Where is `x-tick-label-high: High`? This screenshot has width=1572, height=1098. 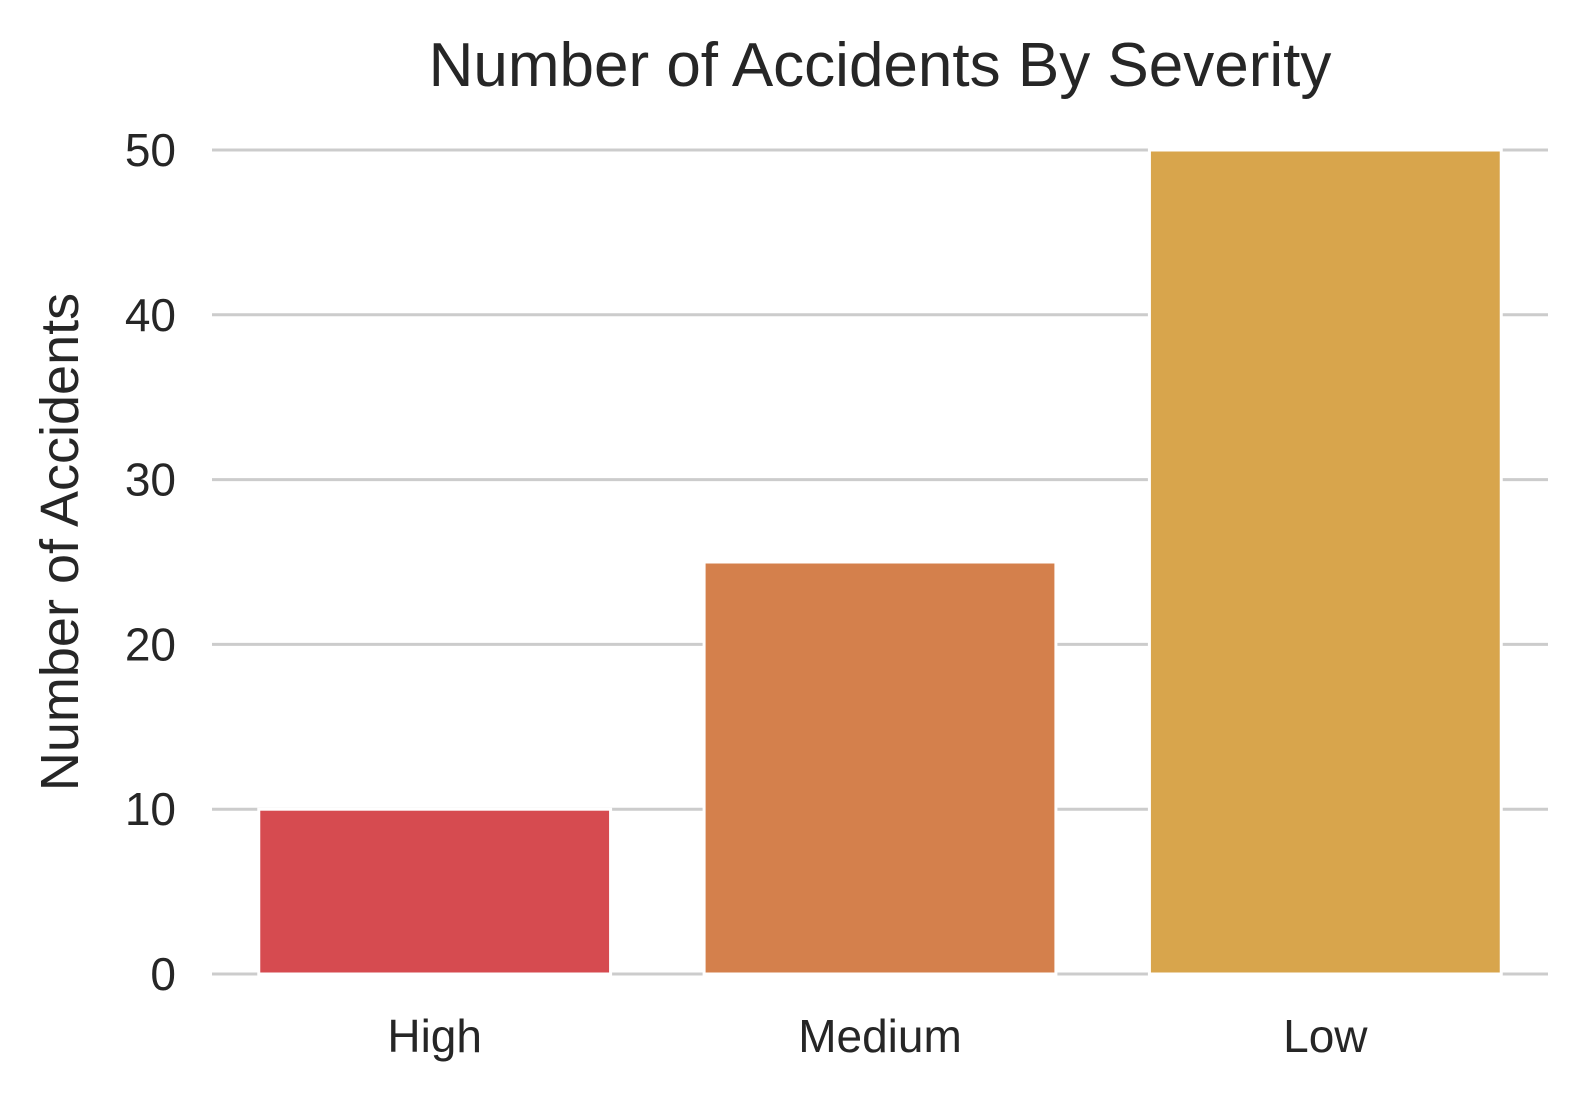 x-tick-label-high: High is located at coordinates (434, 1036).